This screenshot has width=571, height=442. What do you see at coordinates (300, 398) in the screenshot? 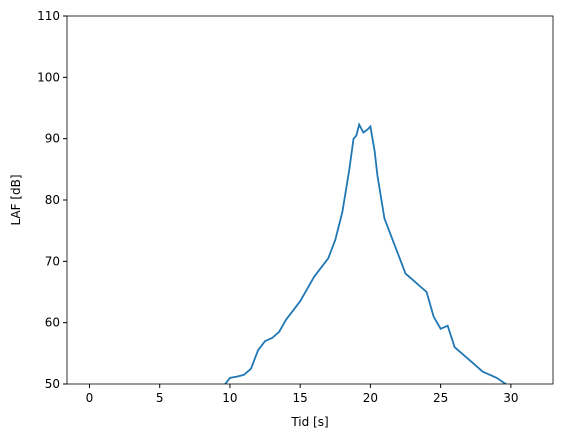
I see `x-tick-label: 15` at bounding box center [300, 398].